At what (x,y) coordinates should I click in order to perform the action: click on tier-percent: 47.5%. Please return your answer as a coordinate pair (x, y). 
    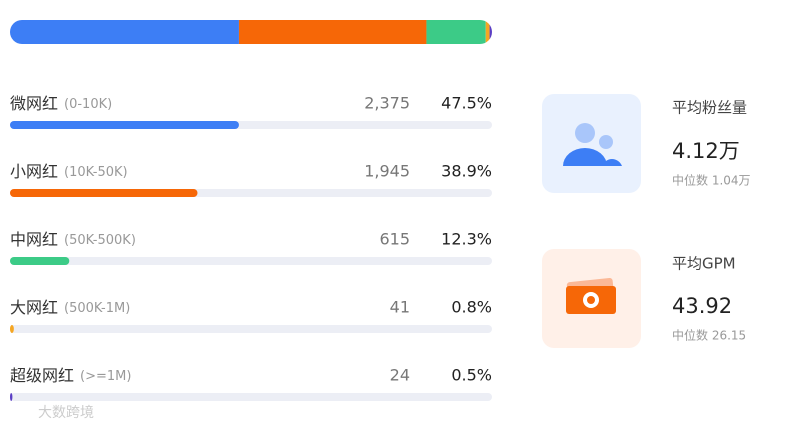
    Looking at the image, I should click on (466, 103).